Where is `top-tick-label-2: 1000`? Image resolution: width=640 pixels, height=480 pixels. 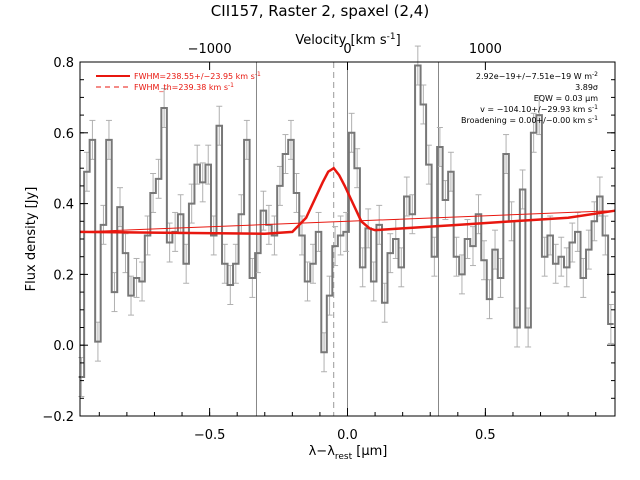 top-tick-label-2: 1000 is located at coordinates (485, 49).